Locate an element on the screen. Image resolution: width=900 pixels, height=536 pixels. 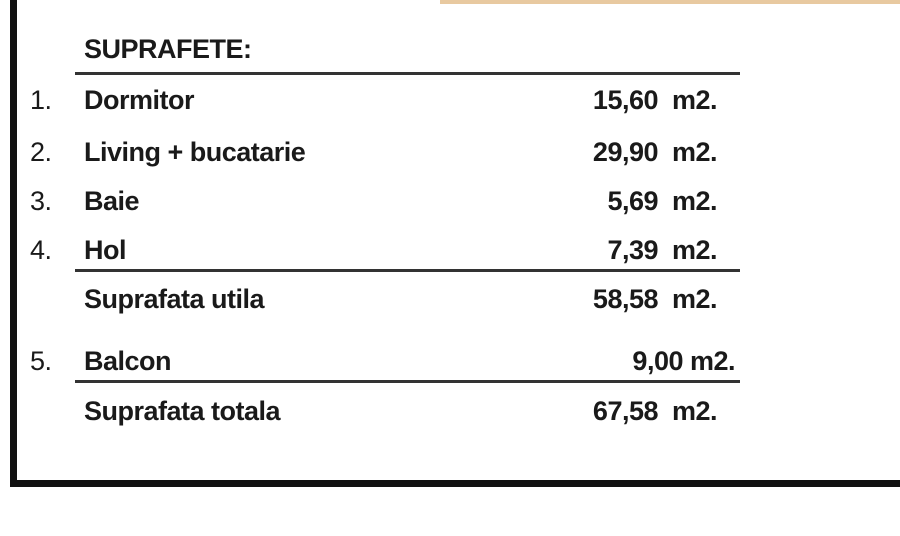
row-index: 5. is located at coordinates (41, 361).